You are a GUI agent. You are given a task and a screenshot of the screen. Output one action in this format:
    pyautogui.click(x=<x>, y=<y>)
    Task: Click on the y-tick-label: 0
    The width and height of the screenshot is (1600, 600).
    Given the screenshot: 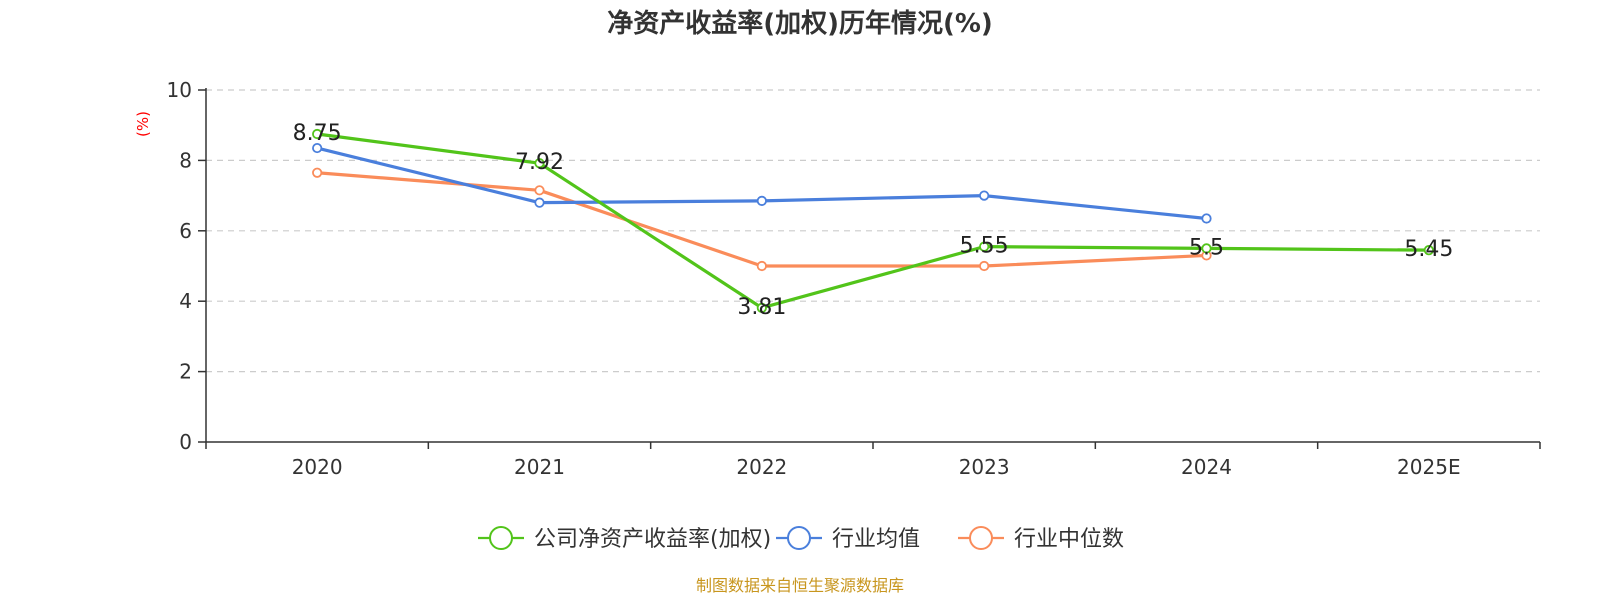 What is the action you would take?
    pyautogui.click(x=185, y=442)
    